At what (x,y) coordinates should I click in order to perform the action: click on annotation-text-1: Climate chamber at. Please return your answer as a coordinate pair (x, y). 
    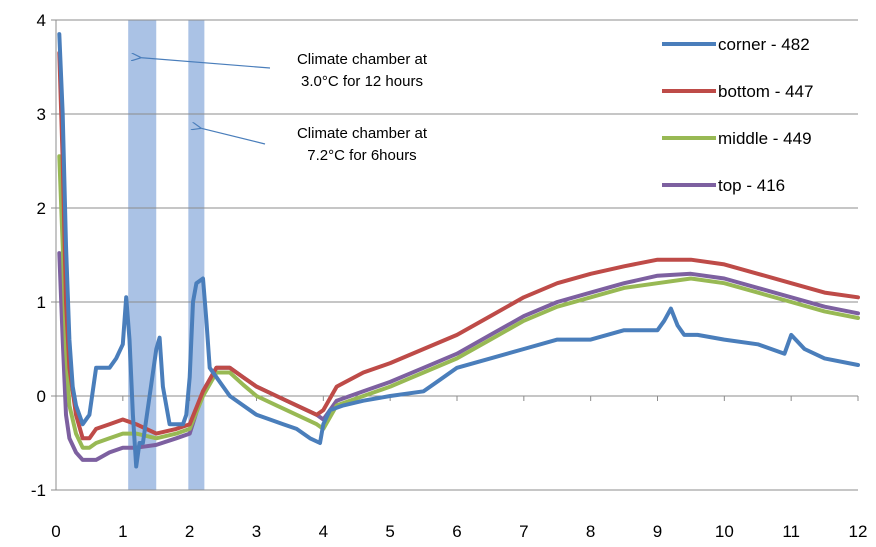
    Looking at the image, I should click on (362, 59).